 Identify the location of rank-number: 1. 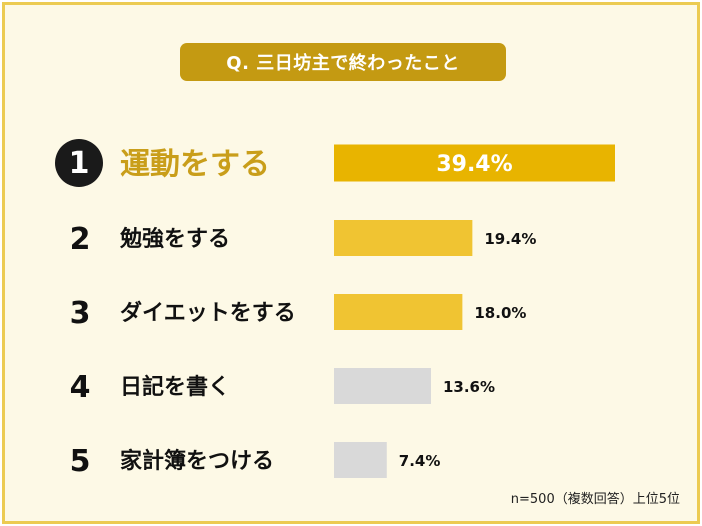
(79, 163).